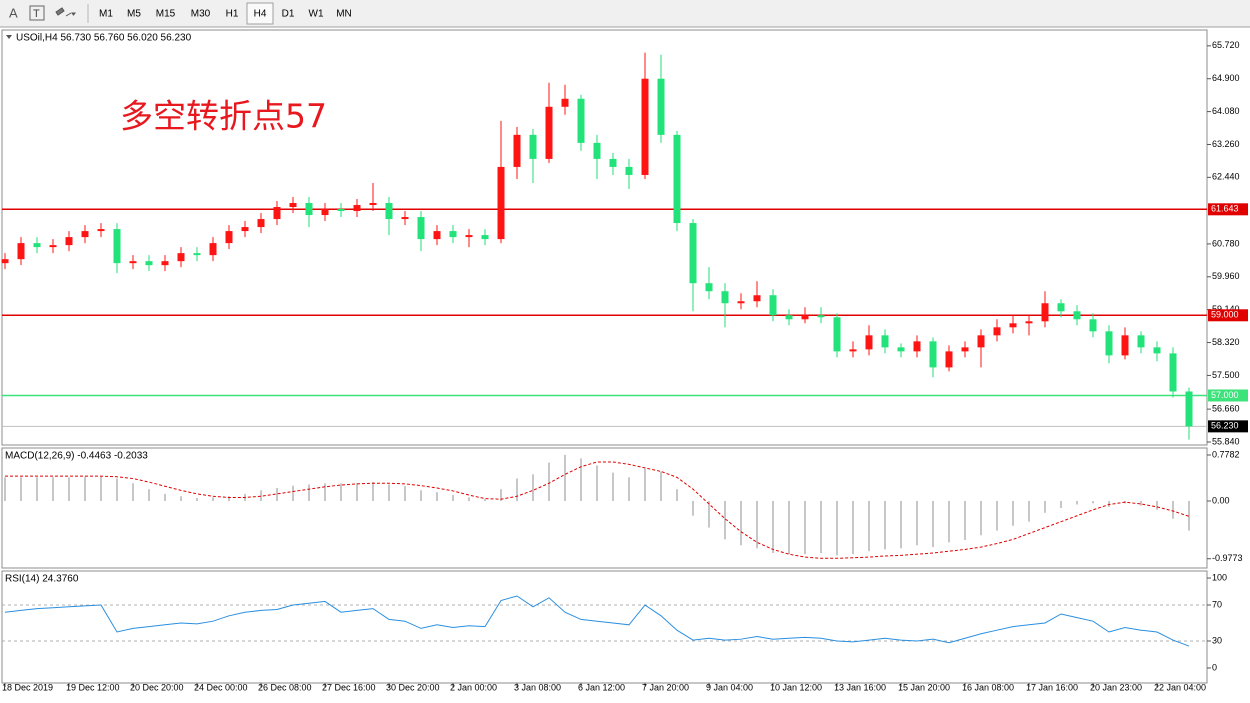  I want to click on x-tick-label: 9 Jan 04:00, so click(729, 687).